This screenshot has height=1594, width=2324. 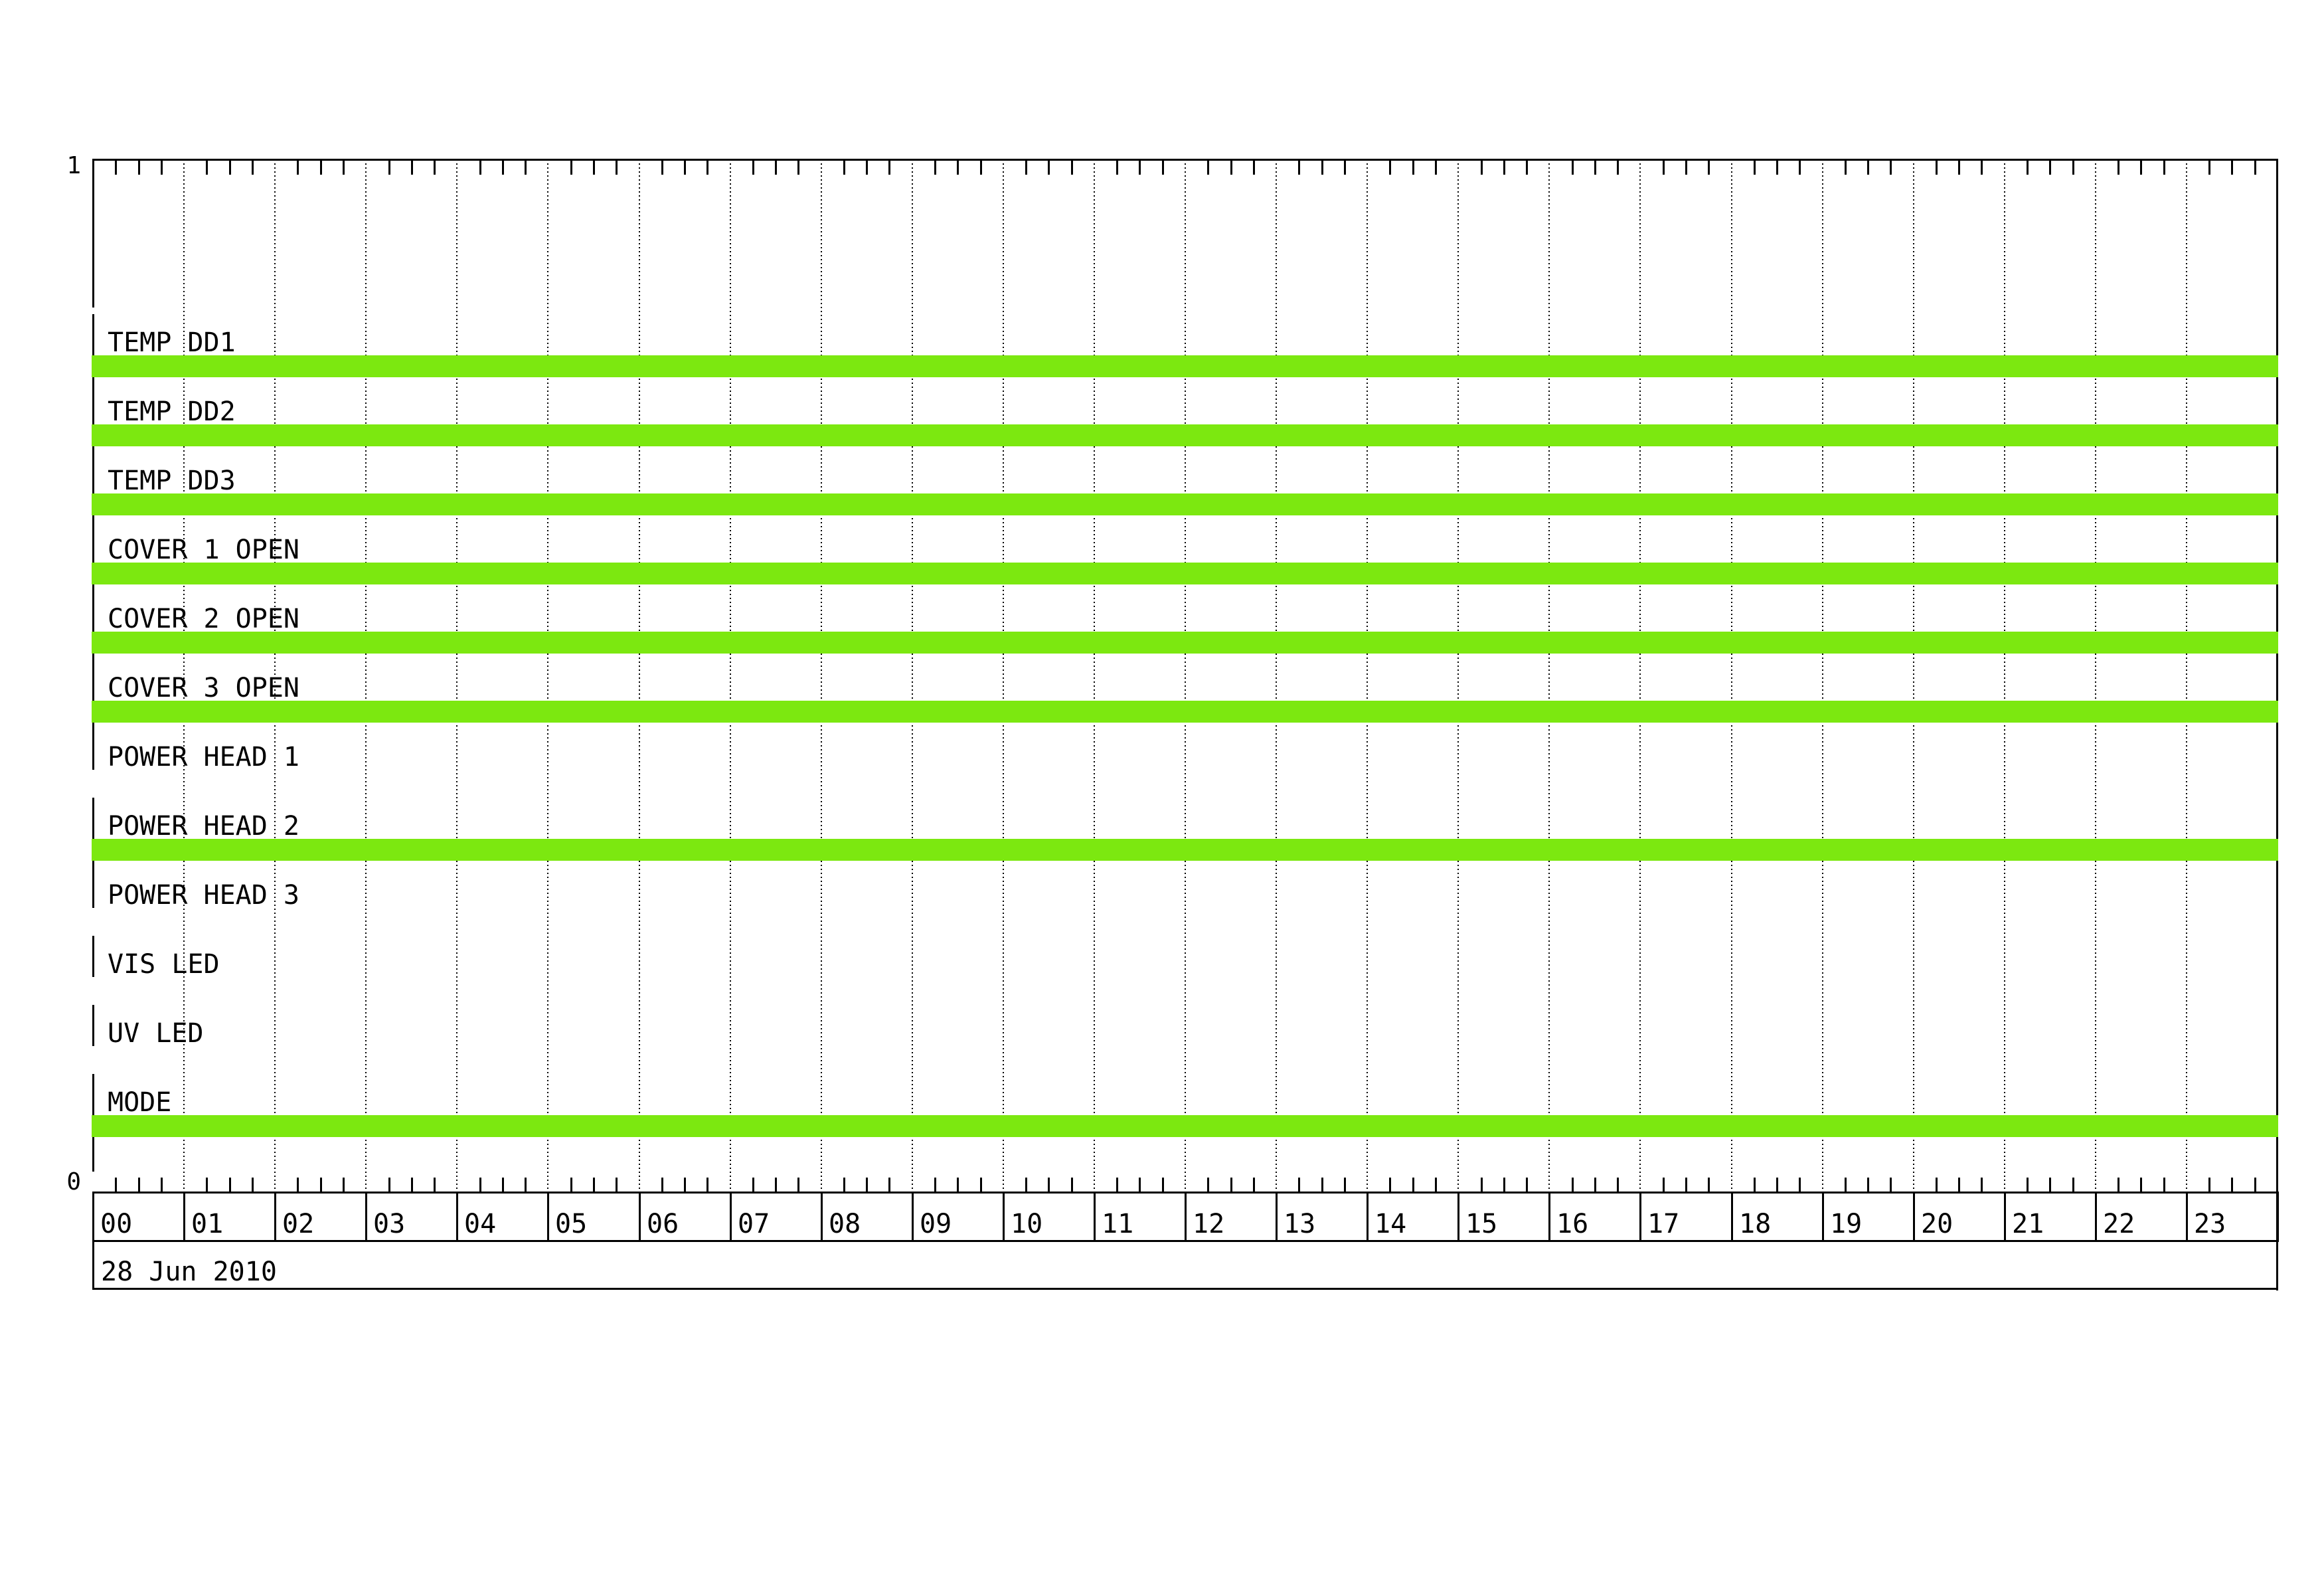 I want to click on hour-label: 19, so click(x=1847, y=1224).